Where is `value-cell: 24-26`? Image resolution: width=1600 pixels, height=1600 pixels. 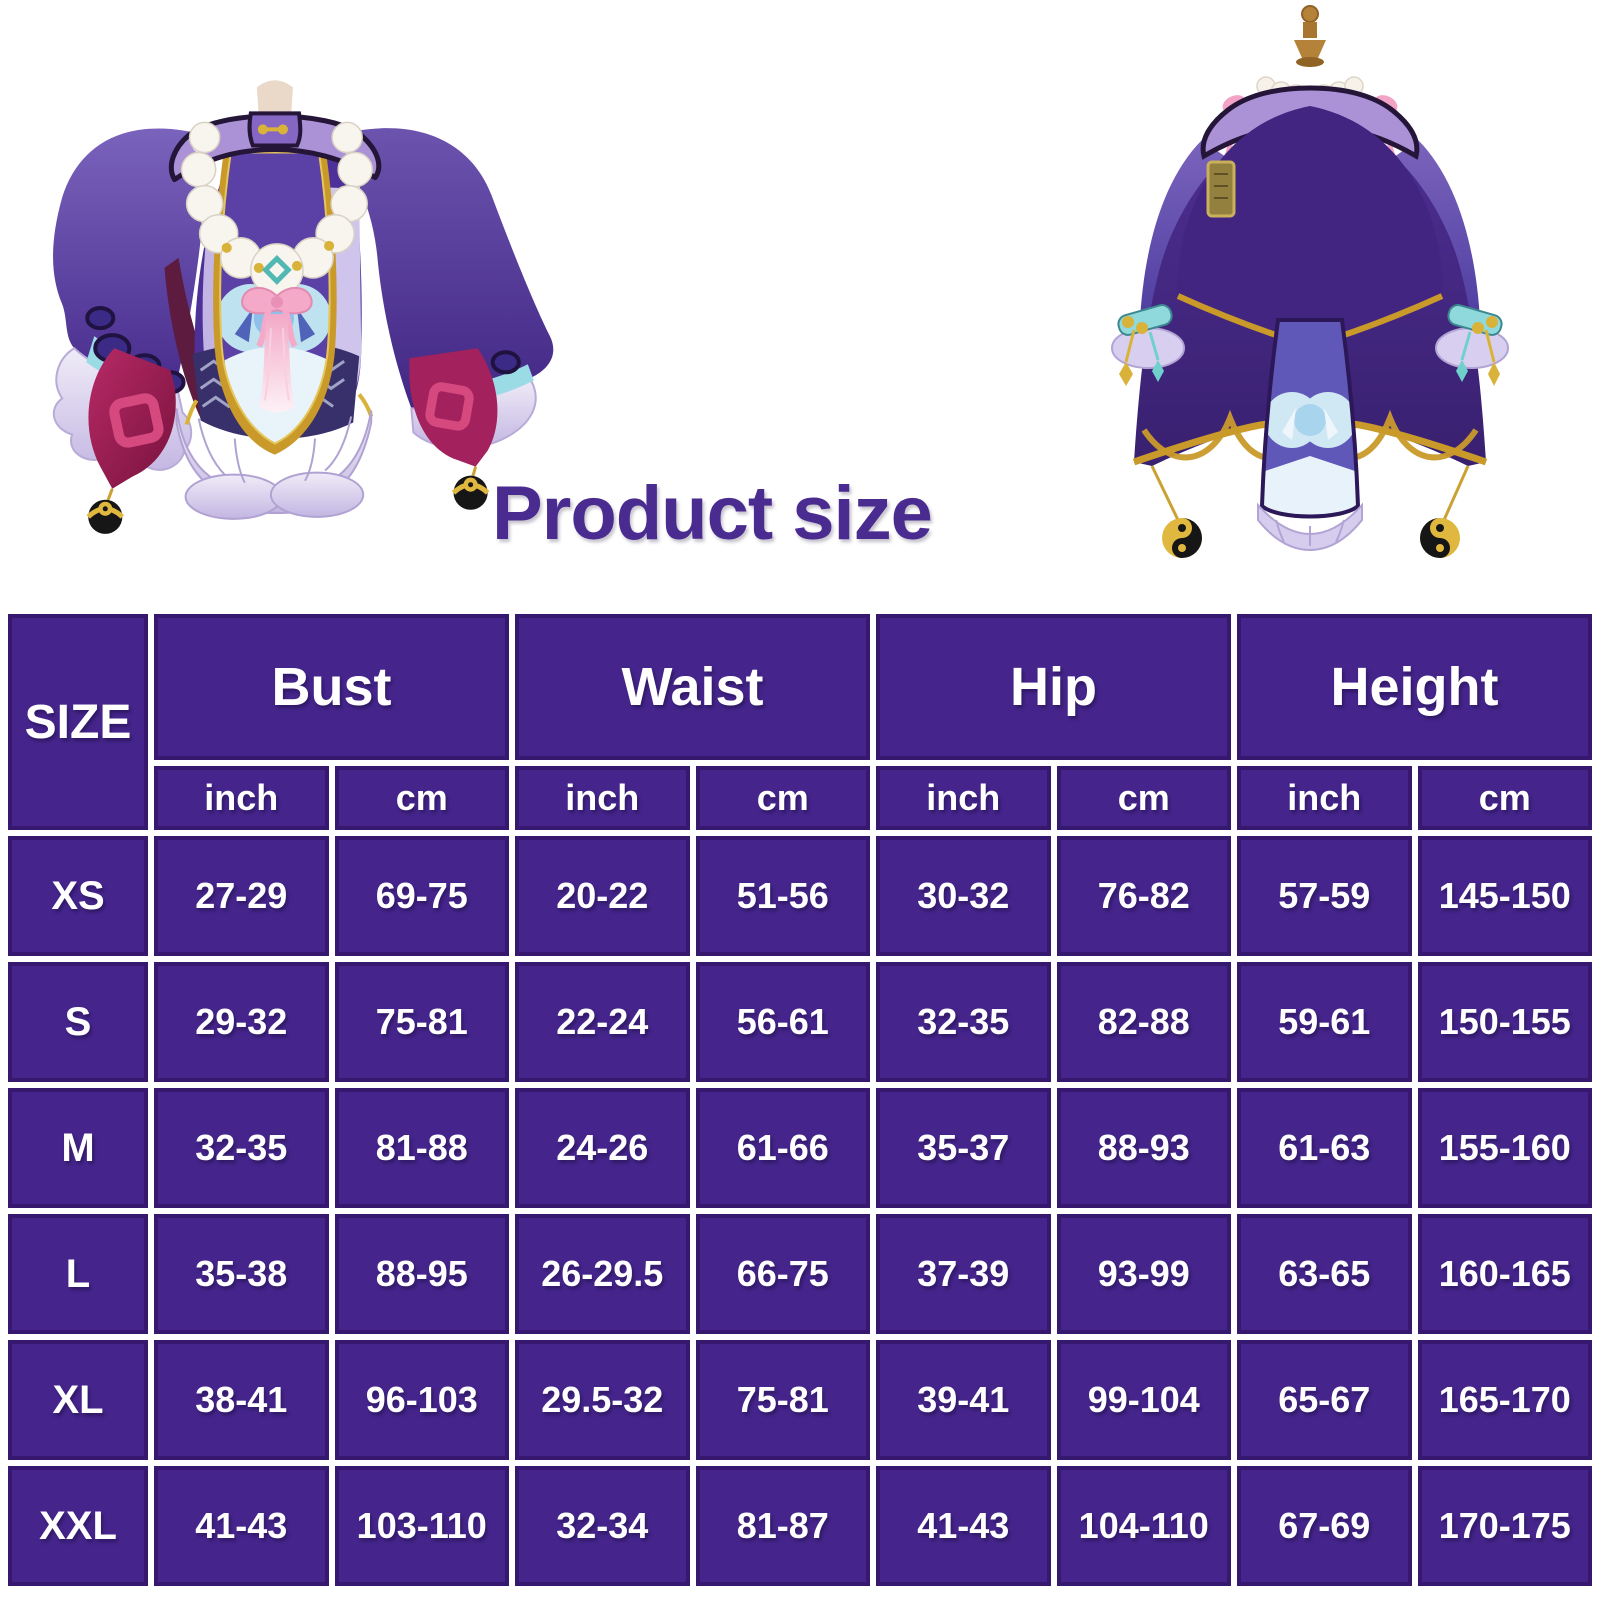
value-cell: 24-26 is located at coordinates (602, 1148).